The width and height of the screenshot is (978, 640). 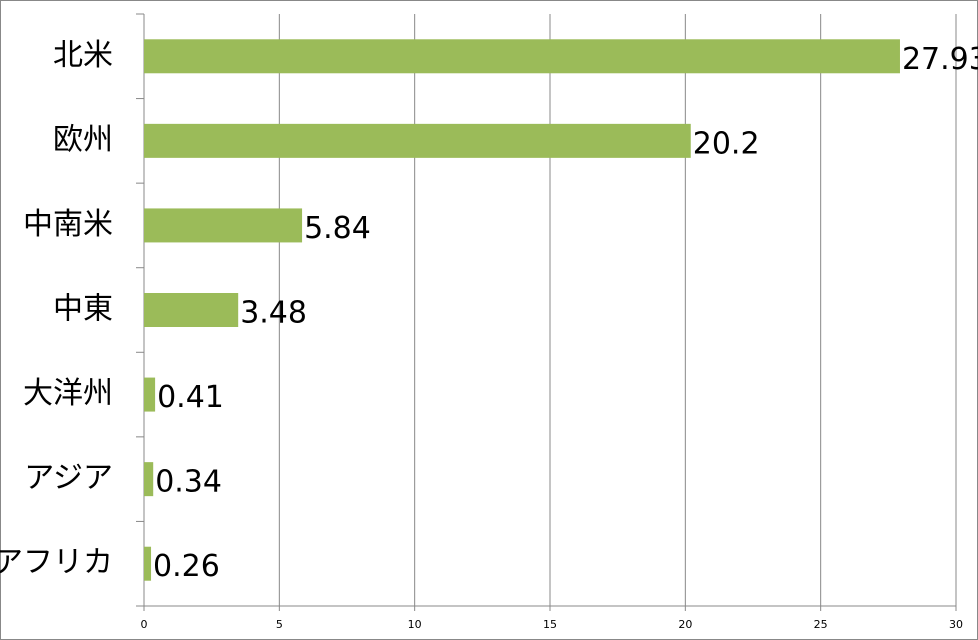 I want to click on y-tick-label: 欧州, so click(x=83, y=139).